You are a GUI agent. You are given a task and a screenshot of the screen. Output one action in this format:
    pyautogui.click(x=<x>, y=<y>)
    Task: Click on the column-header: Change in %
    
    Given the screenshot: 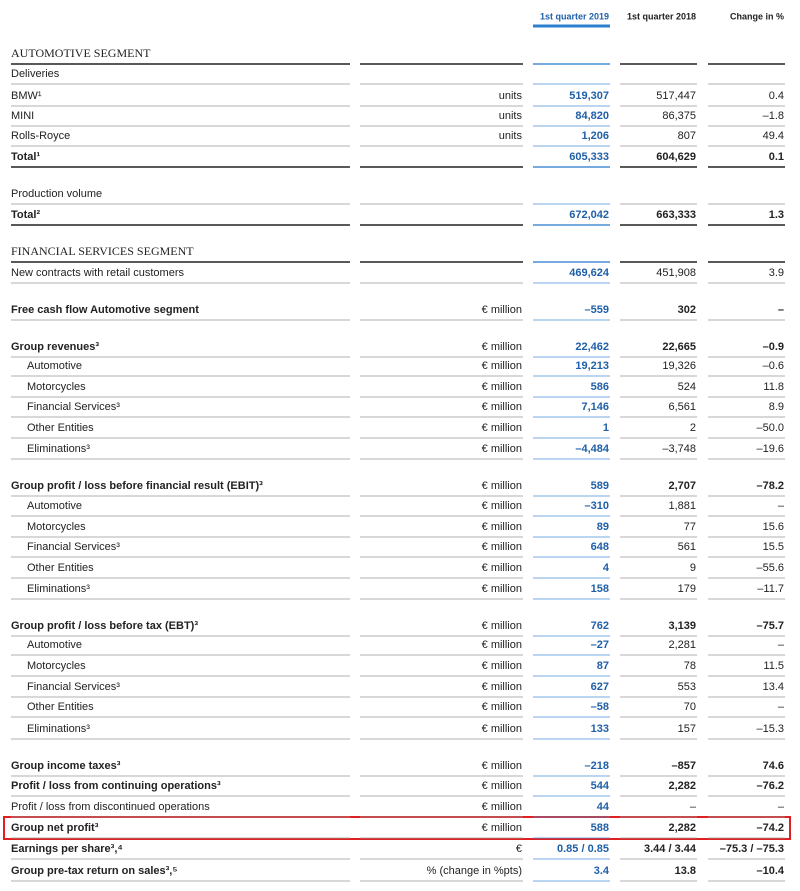 What is the action you would take?
    pyautogui.click(x=757, y=16)
    